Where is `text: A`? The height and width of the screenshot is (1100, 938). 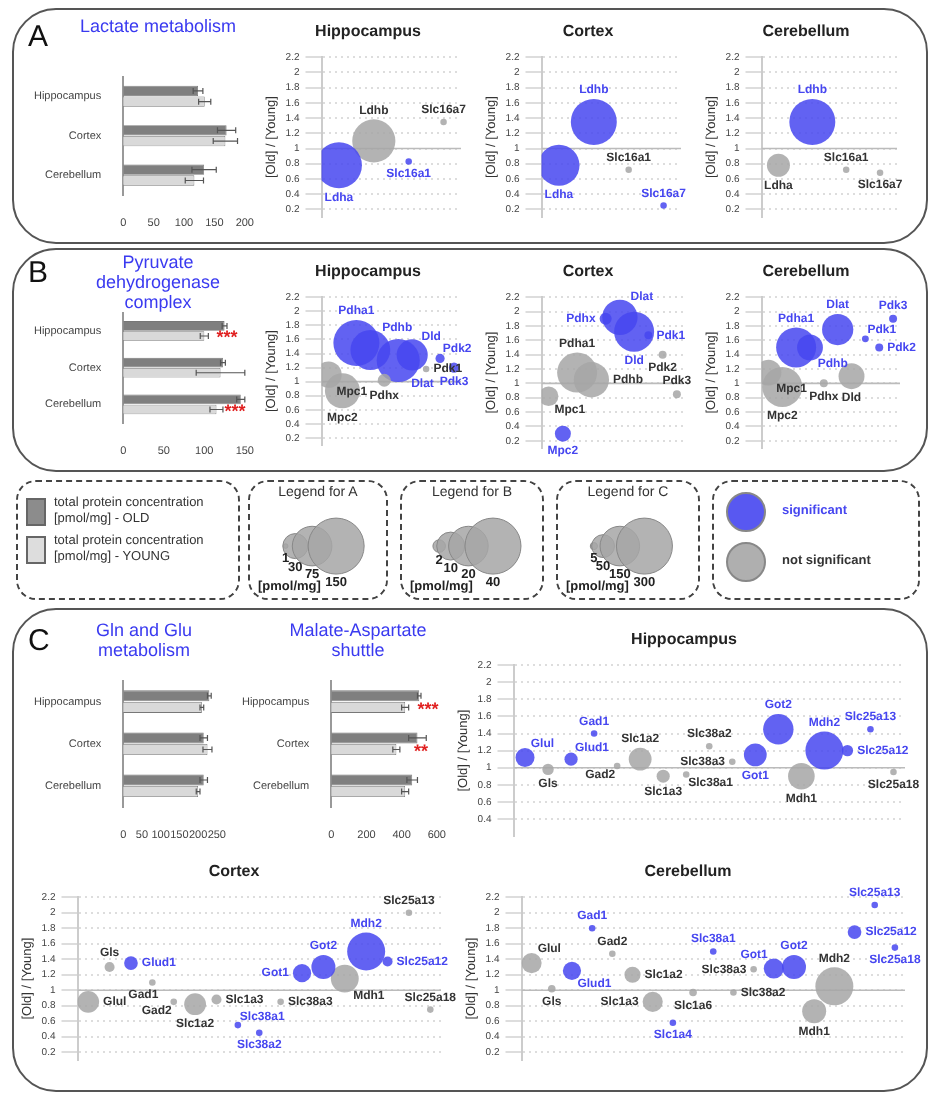
text: A is located at coordinates (38, 37).